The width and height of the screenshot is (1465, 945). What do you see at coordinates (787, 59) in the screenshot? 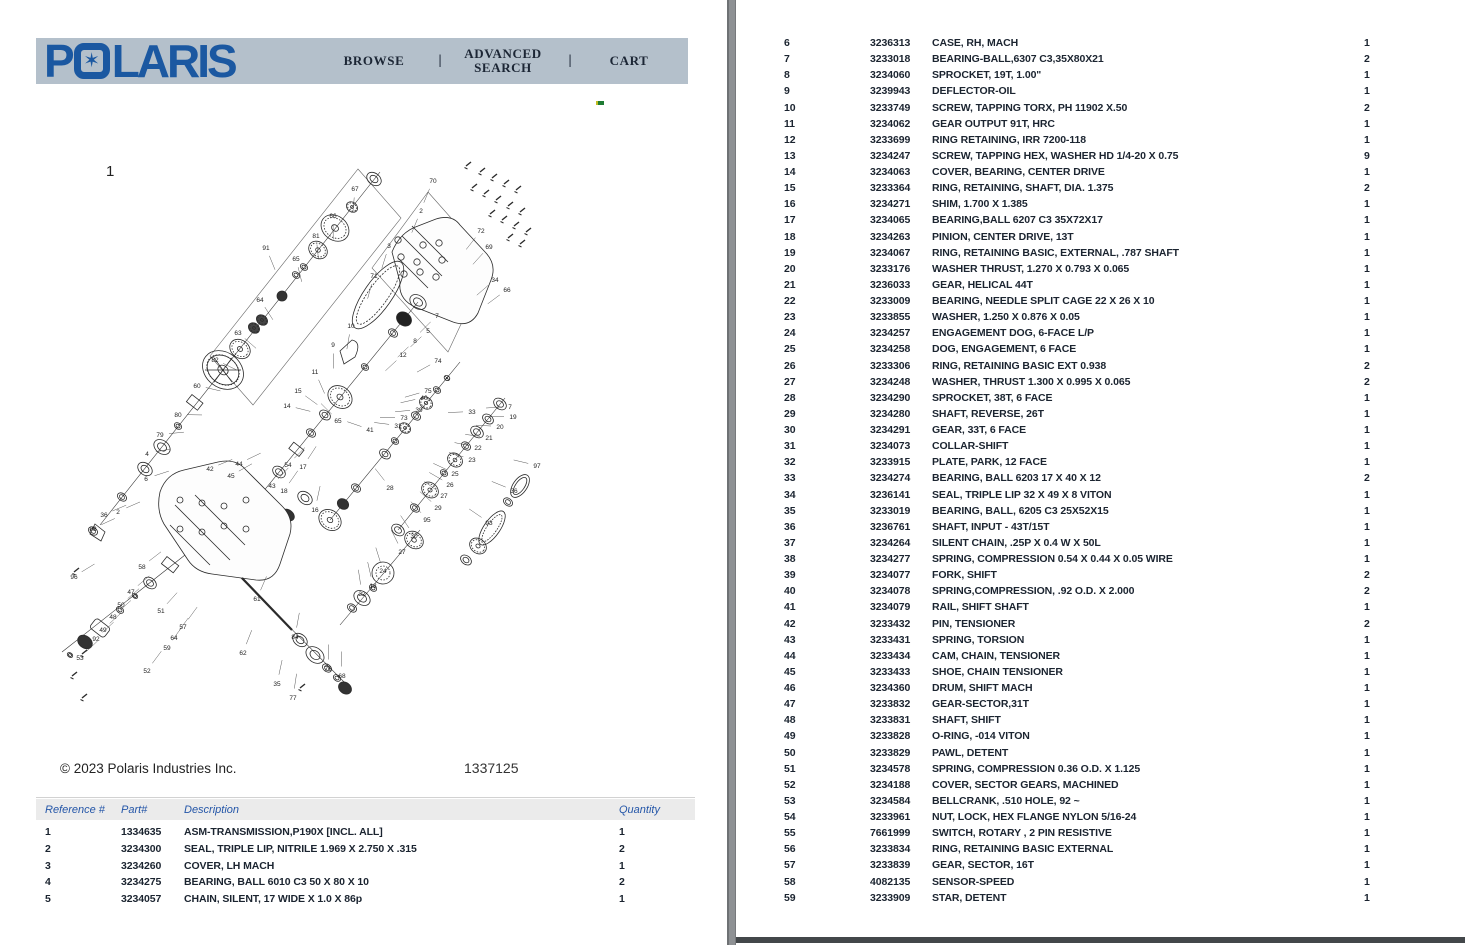
I see `reference-number: 7` at bounding box center [787, 59].